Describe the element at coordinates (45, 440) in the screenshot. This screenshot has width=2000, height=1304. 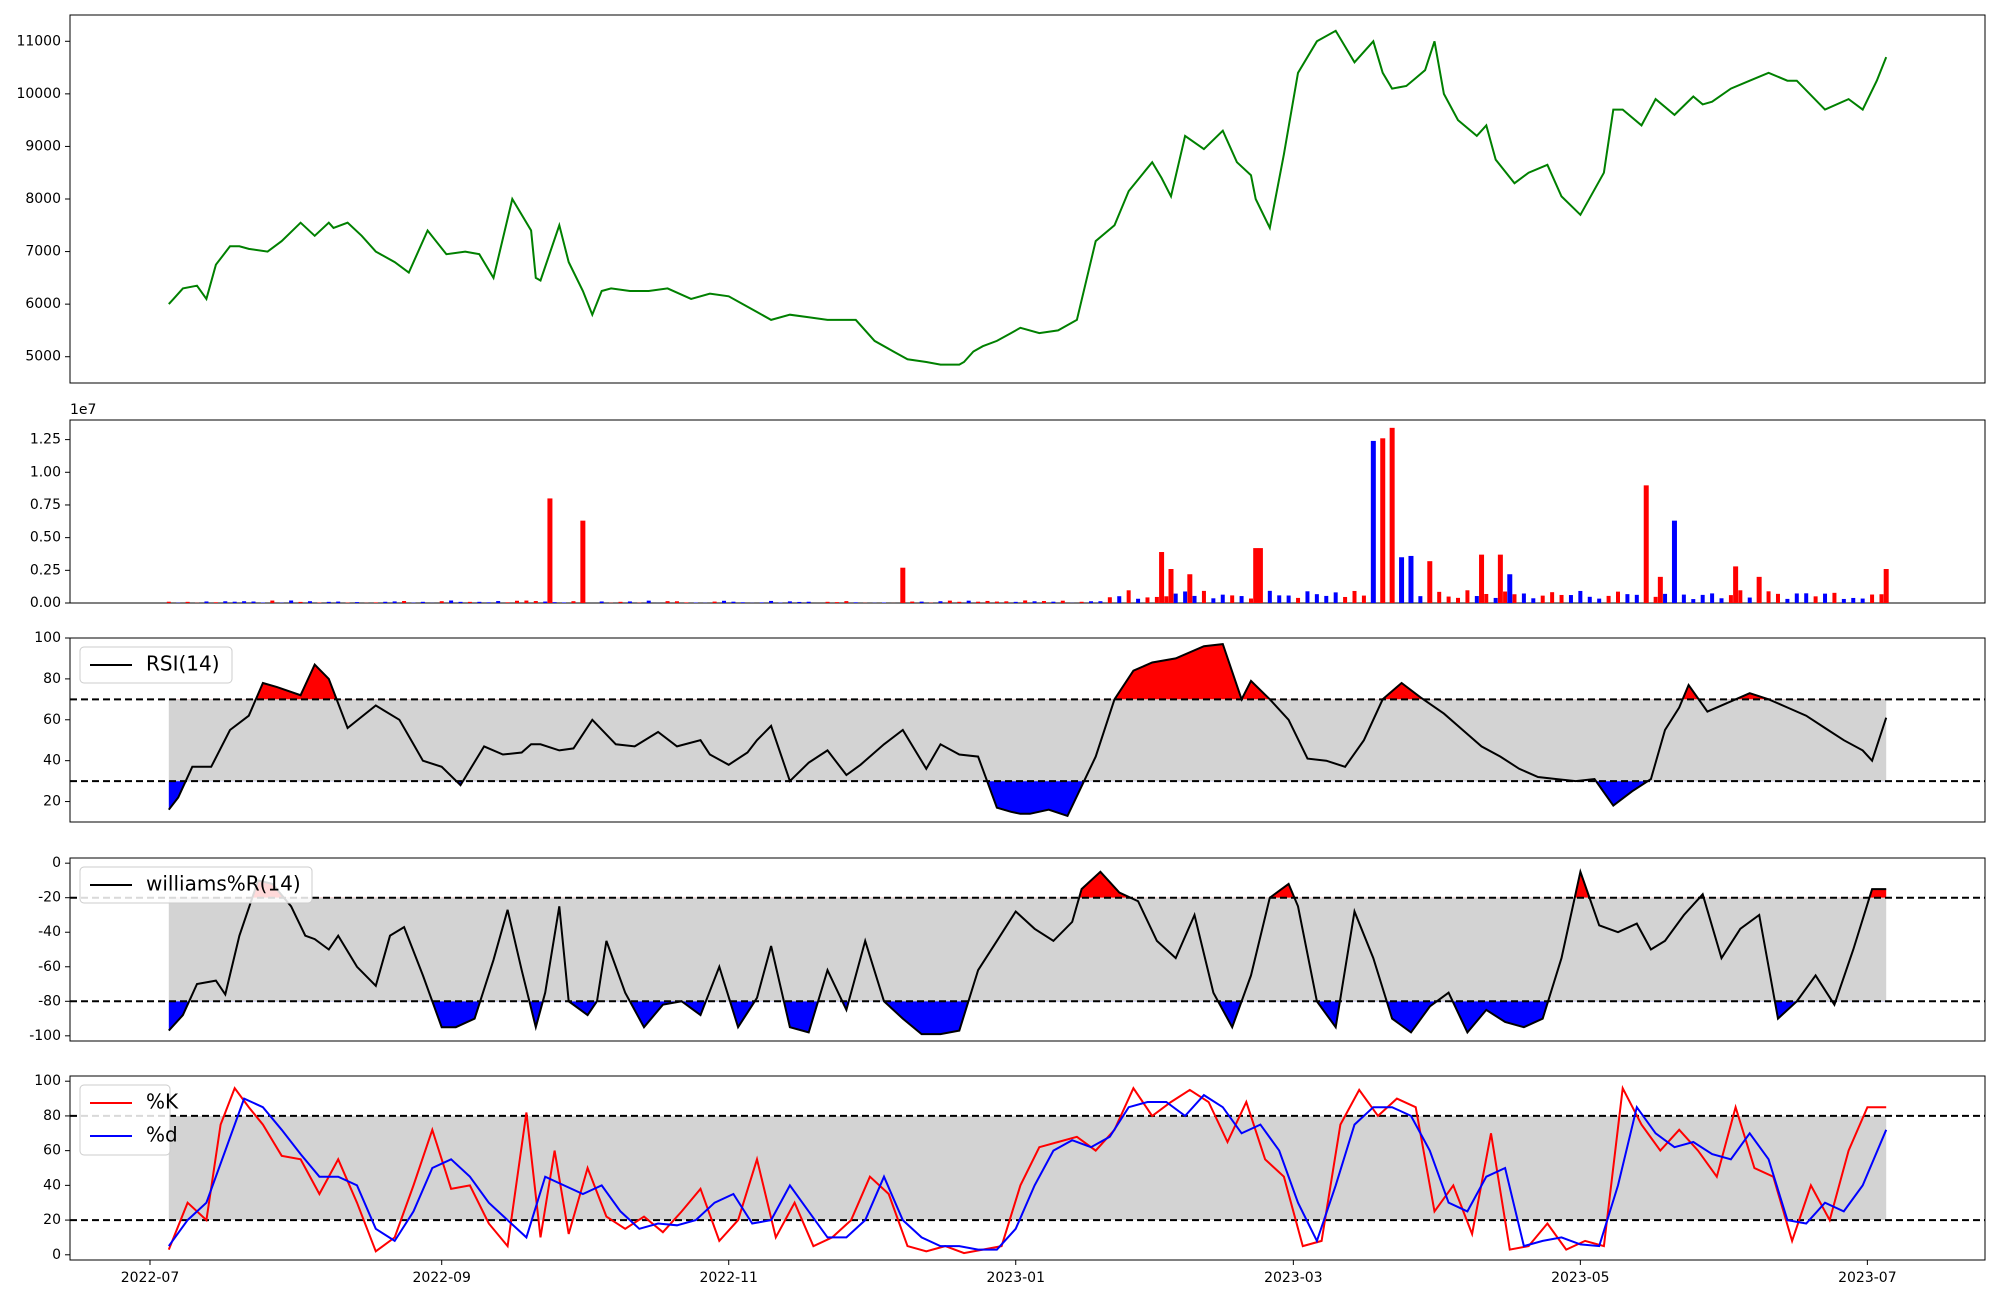
I see `volume-y-tick-label-5: 1.25` at that location.